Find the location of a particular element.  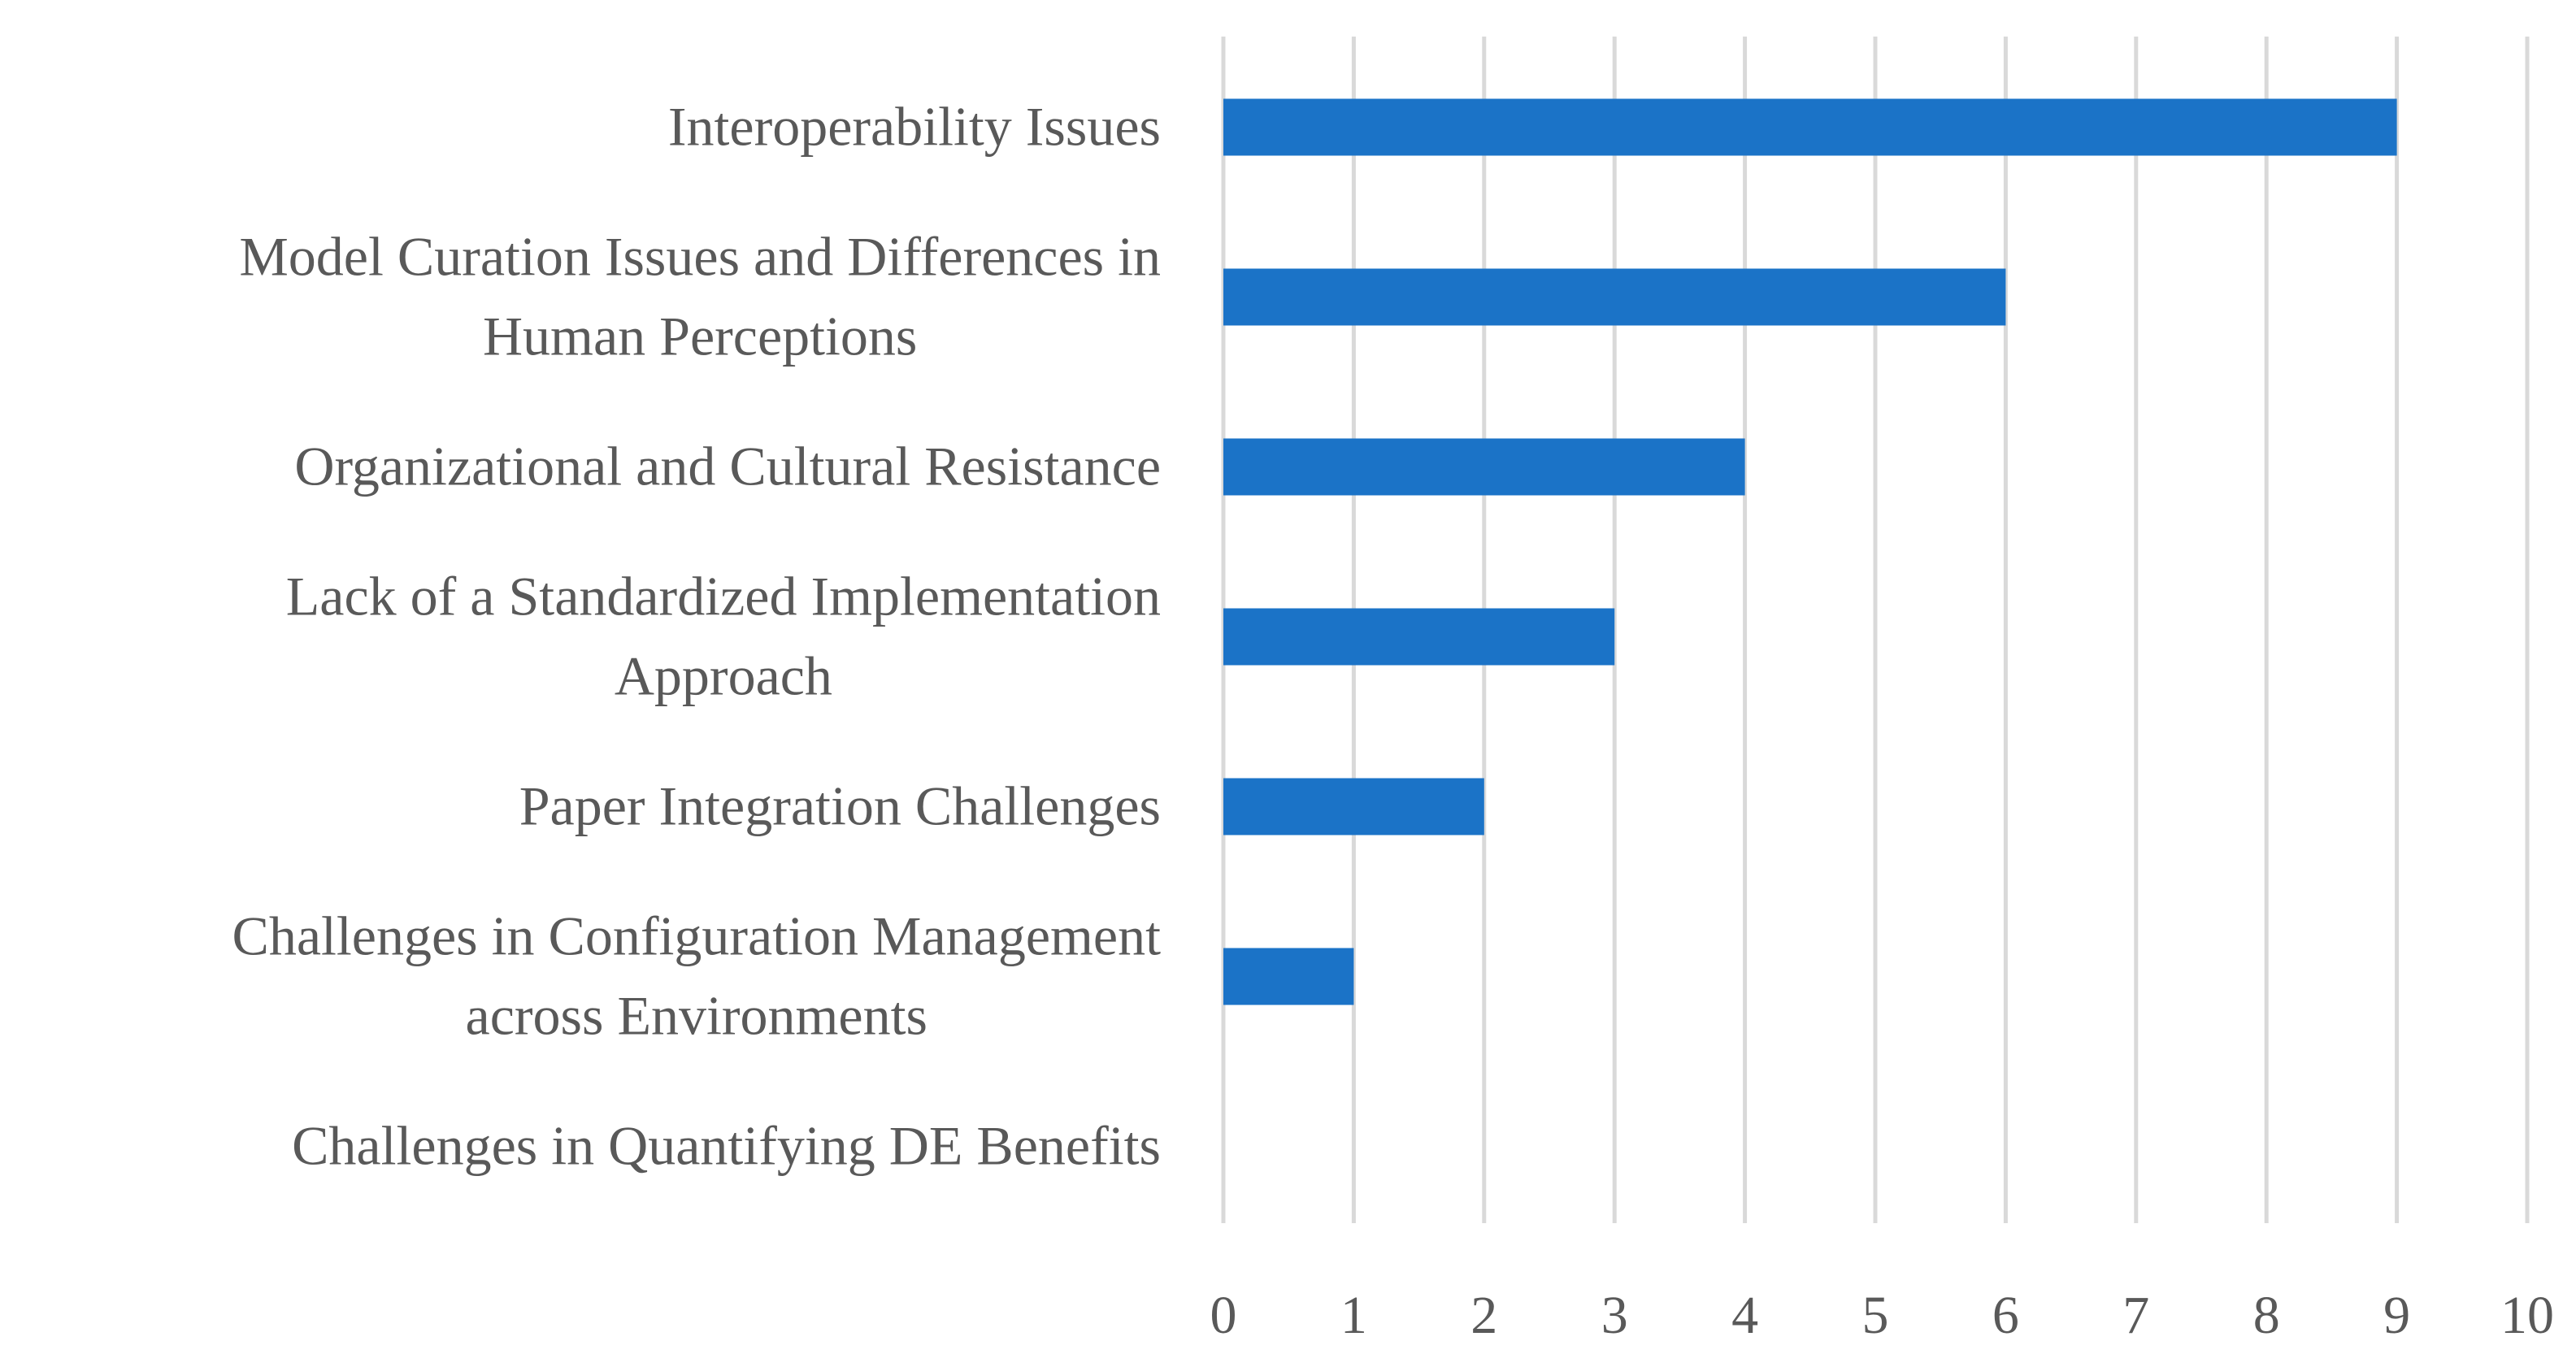

x-tick-label: 3 is located at coordinates (1614, 1315).